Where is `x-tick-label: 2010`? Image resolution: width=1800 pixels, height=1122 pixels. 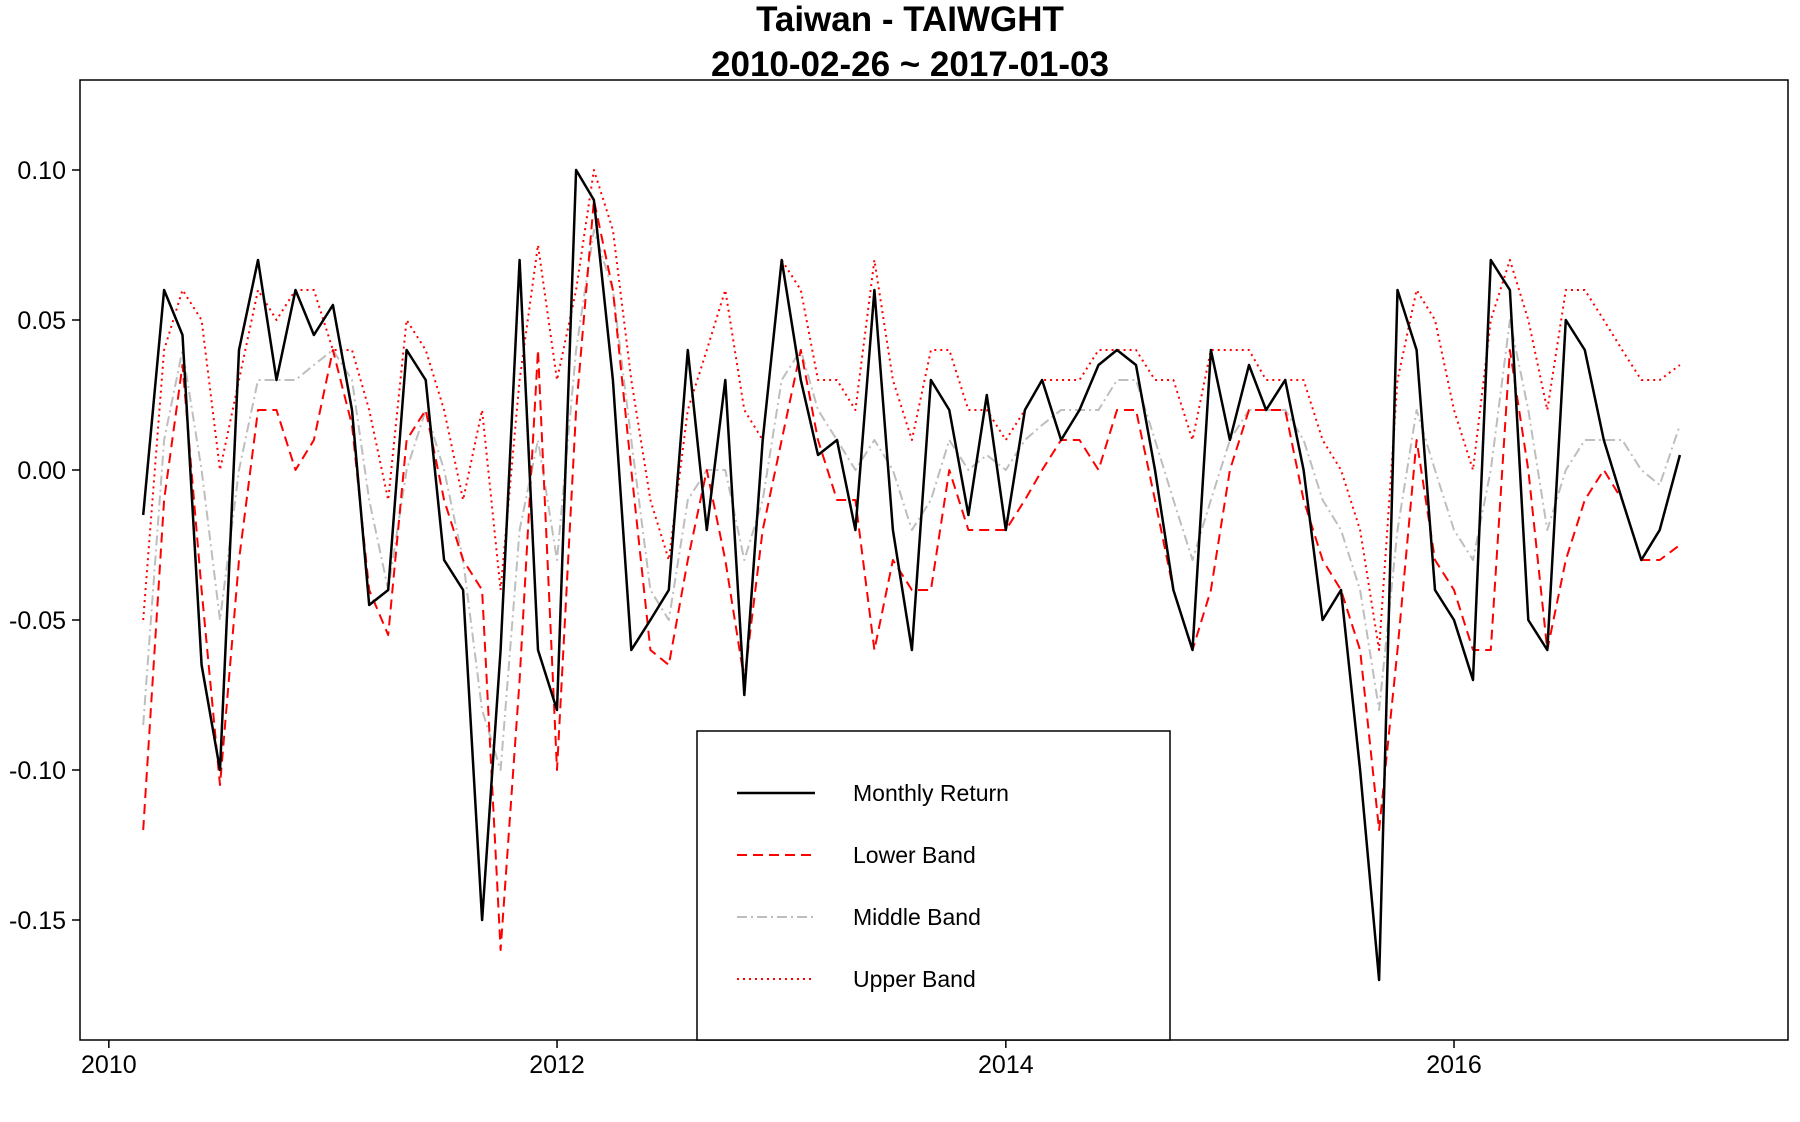
x-tick-label: 2010 is located at coordinates (109, 1065).